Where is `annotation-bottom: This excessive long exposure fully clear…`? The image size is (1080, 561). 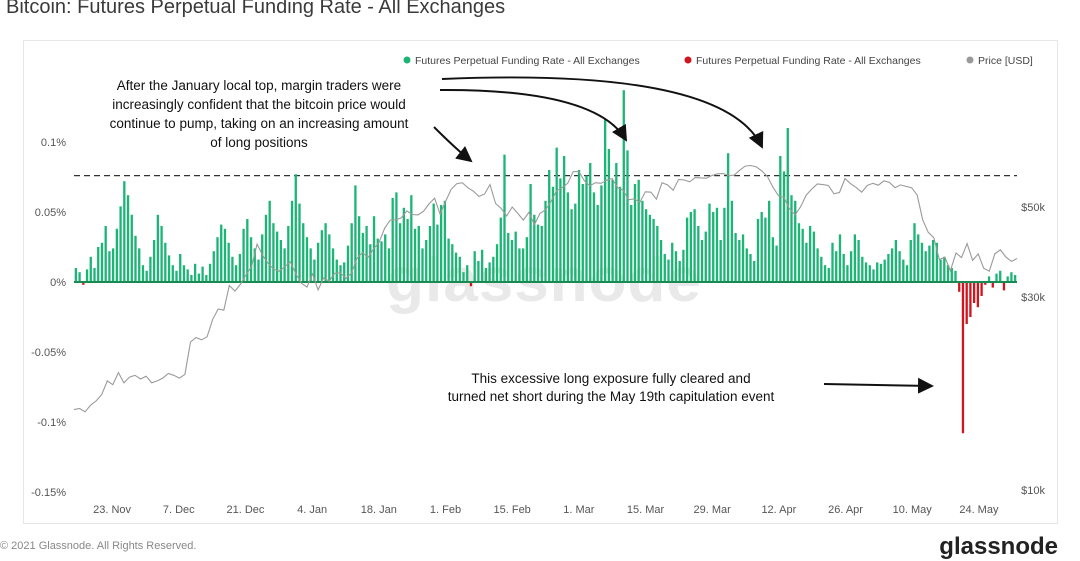
annotation-bottom: This excessive long exposure fully clear… is located at coordinates (691, 387).